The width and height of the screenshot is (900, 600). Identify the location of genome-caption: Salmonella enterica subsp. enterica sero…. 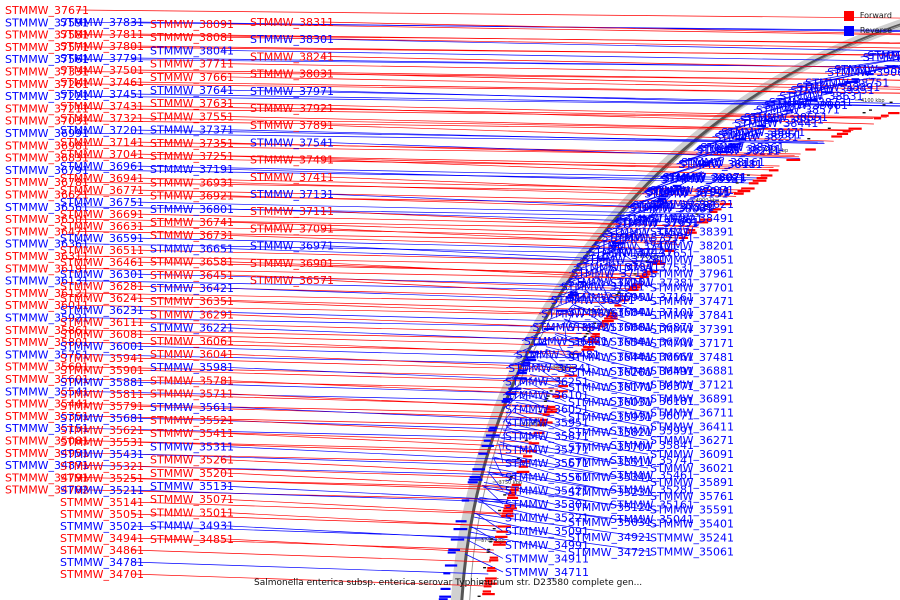
(448, 583).